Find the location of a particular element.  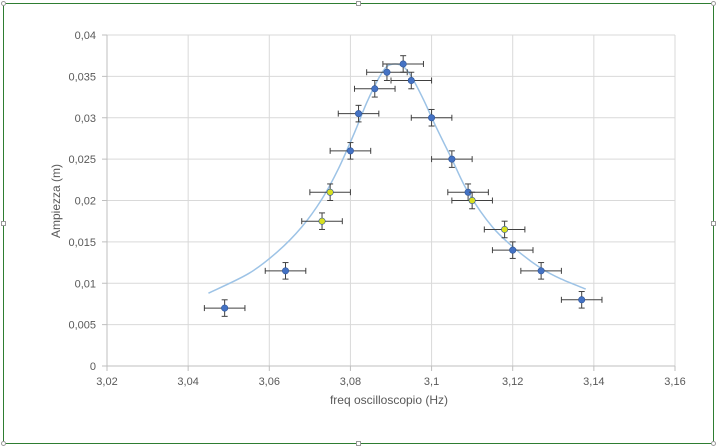

x-tick-label: 3,06 is located at coordinates (269, 382).